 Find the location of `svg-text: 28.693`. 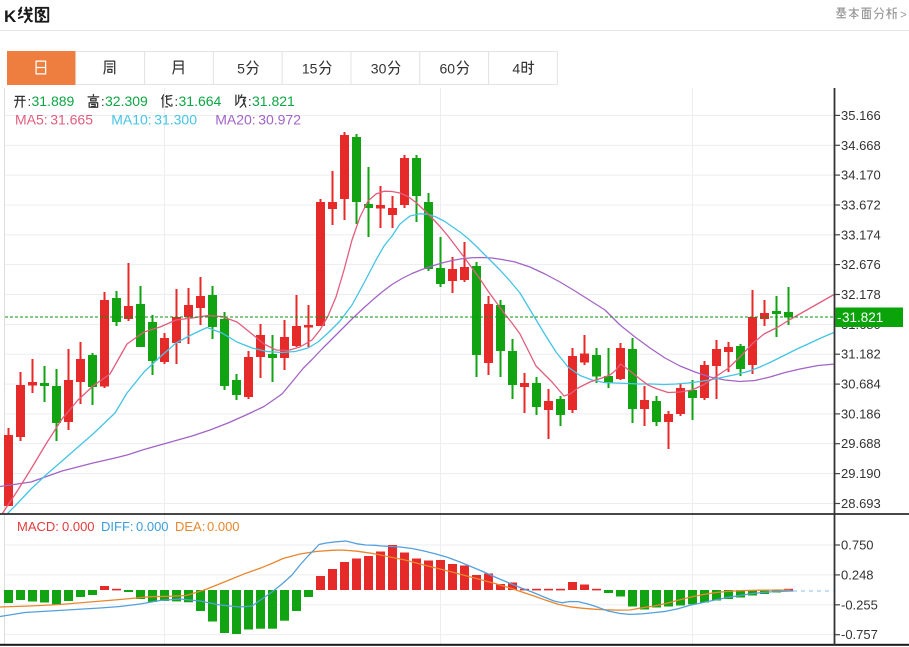

svg-text: 28.693 is located at coordinates (861, 503).